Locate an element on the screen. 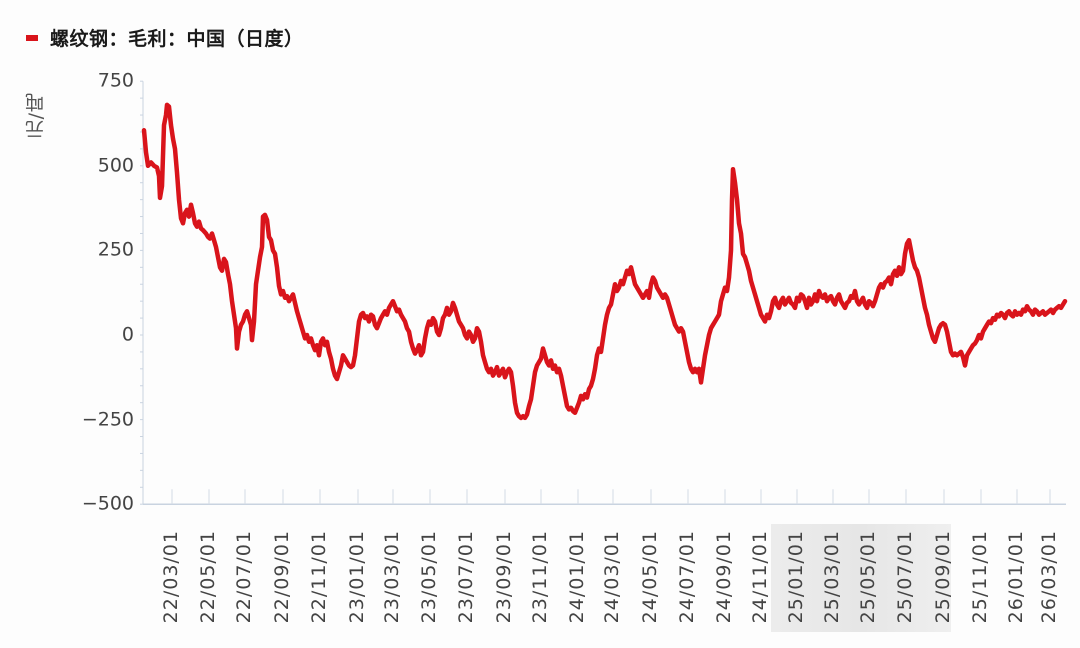 The image size is (1080, 648). y-tick-label: 250 is located at coordinates (115, 249).